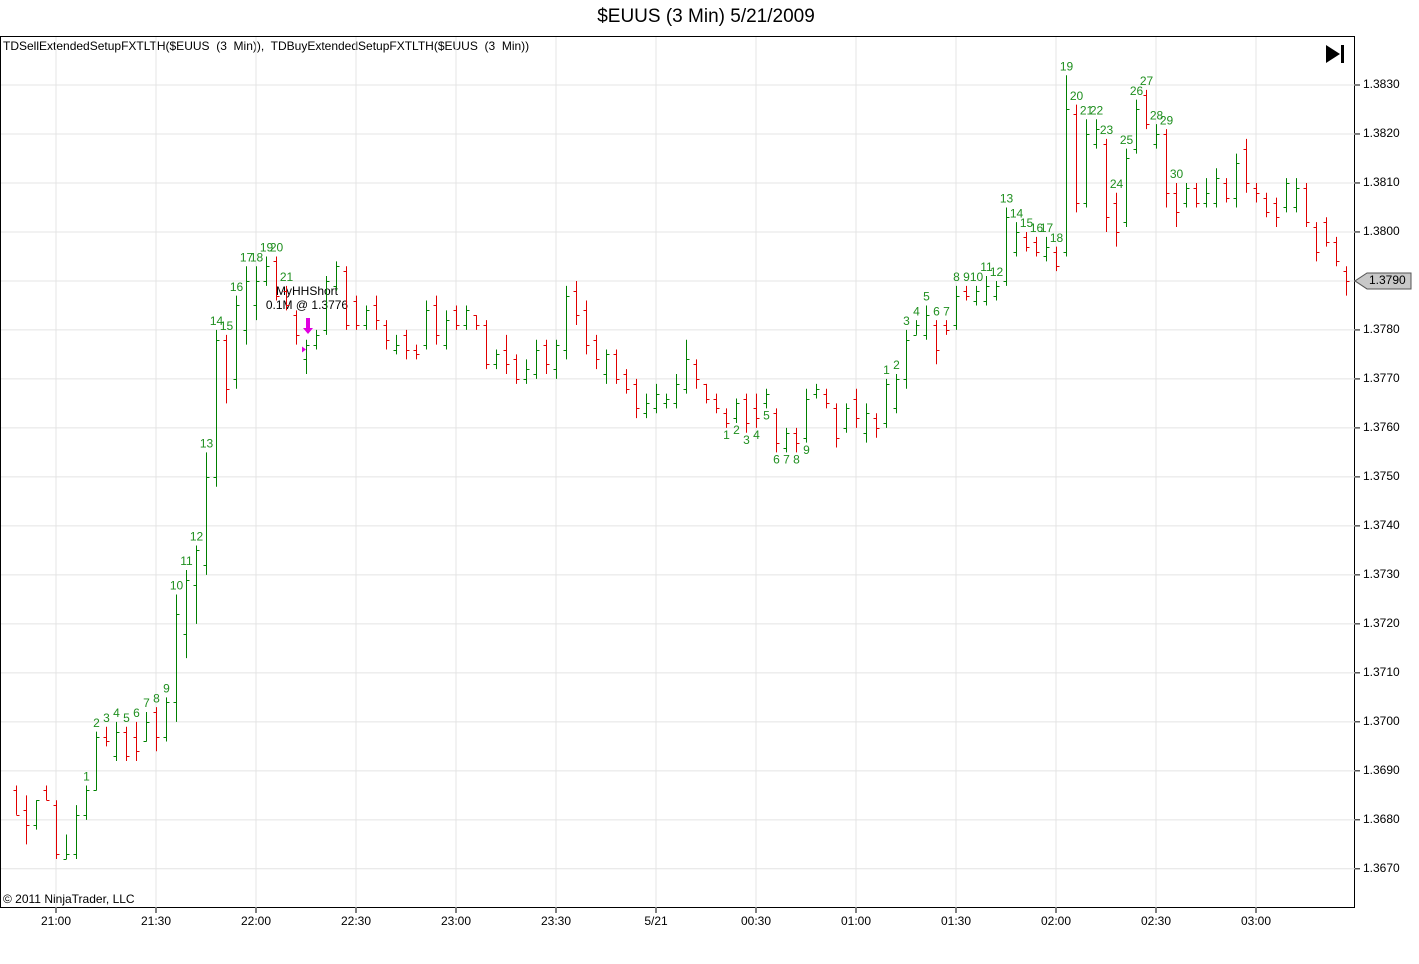  Describe the element at coordinates (1381, 574) in the screenshot. I see `y-tick-label: 1.3730` at that location.